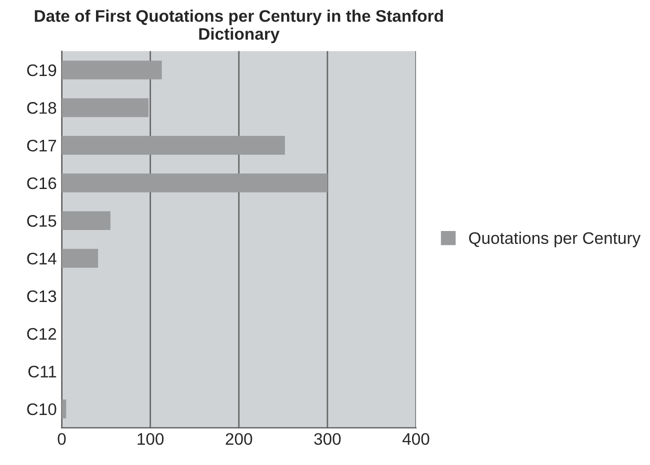 This screenshot has height=465, width=650. Describe the element at coordinates (42, 372) in the screenshot. I see `y-tick-label: C11` at that location.